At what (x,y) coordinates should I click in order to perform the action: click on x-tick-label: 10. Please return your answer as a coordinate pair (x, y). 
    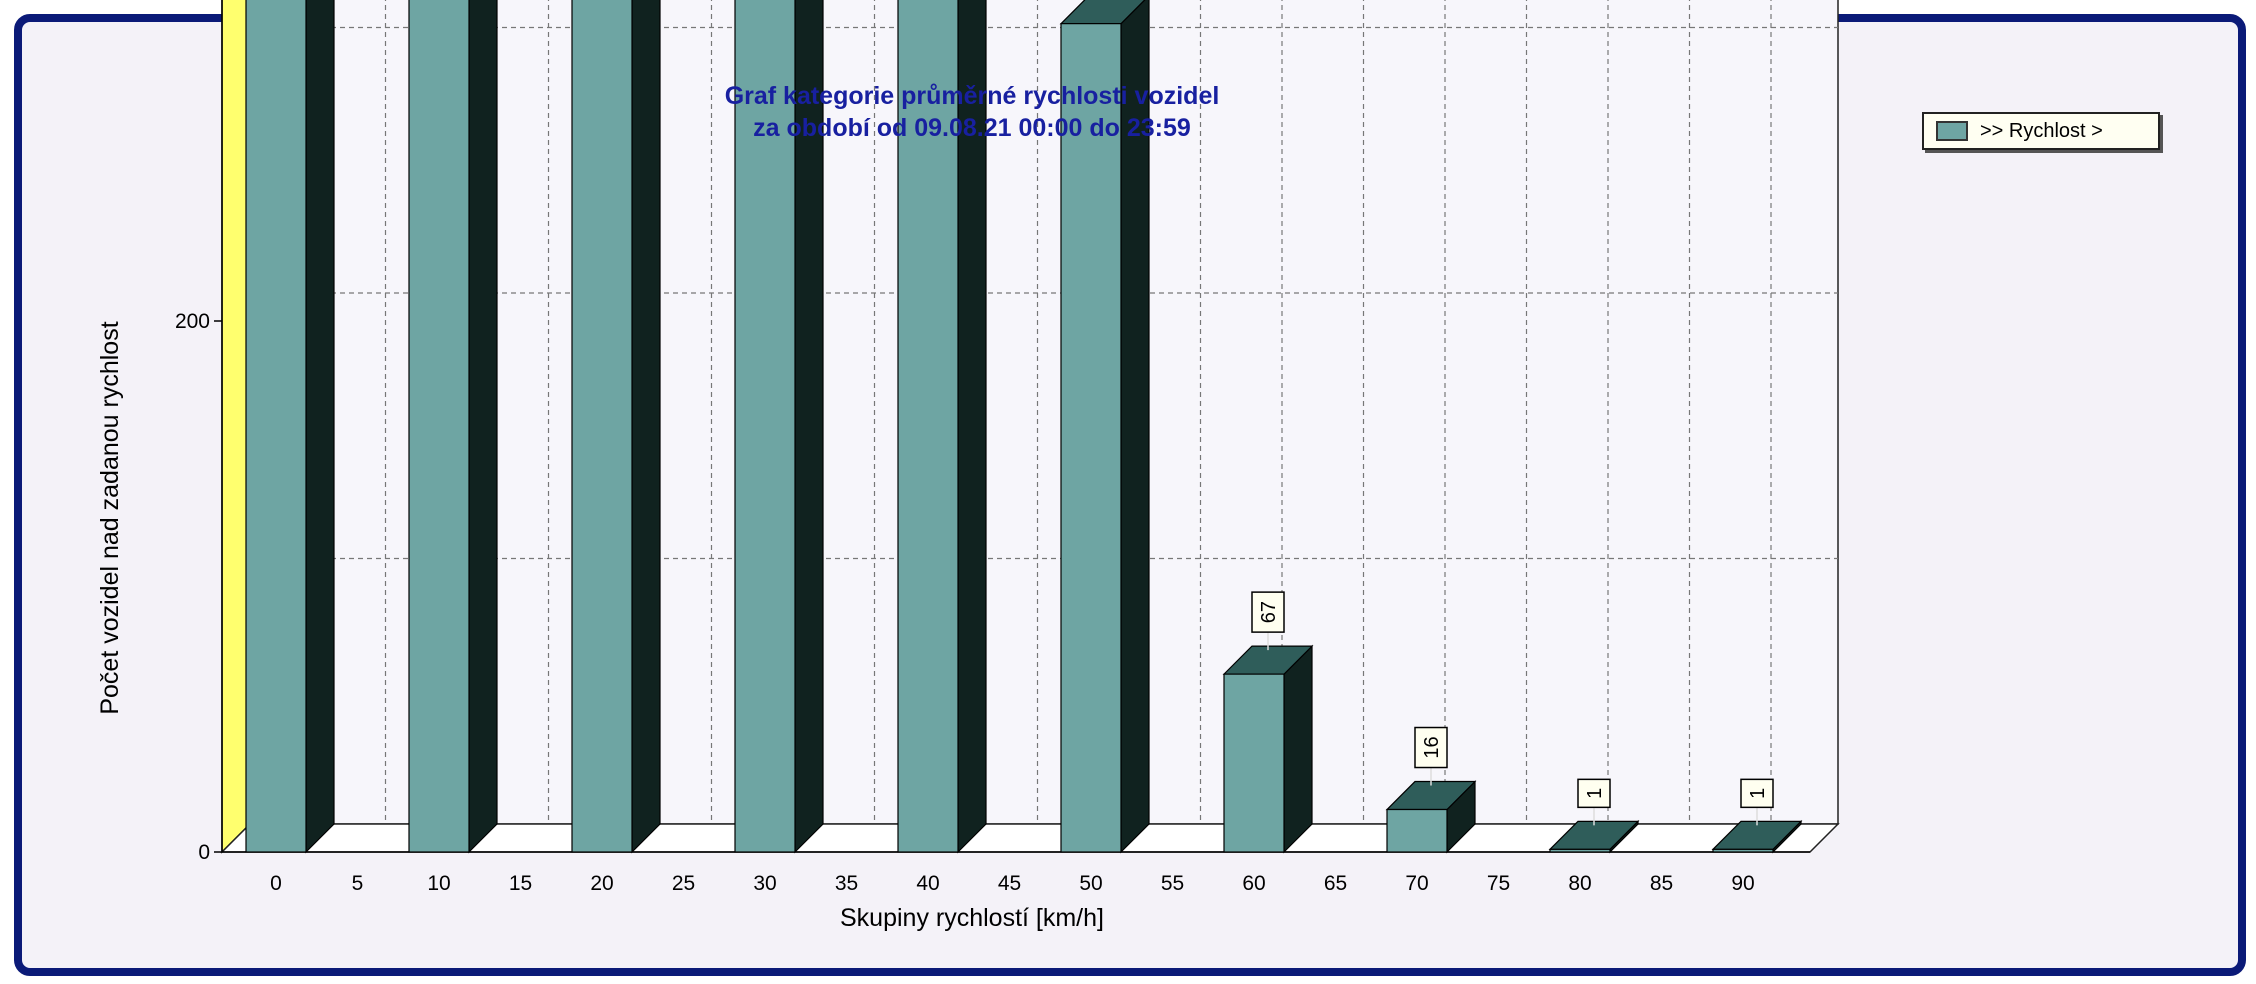
    Looking at the image, I should click on (438, 883).